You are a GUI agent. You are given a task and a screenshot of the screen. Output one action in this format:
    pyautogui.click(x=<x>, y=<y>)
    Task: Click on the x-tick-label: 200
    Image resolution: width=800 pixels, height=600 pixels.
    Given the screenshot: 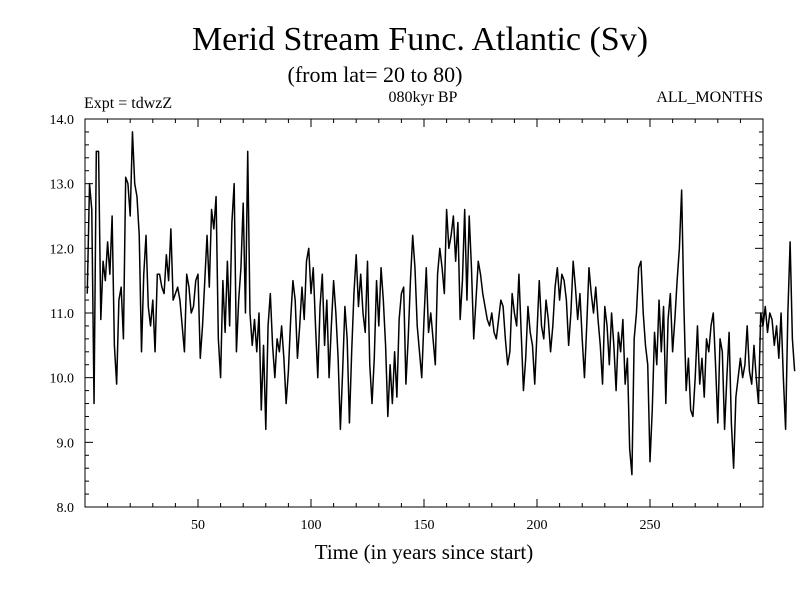 What is the action you would take?
    pyautogui.click(x=537, y=525)
    